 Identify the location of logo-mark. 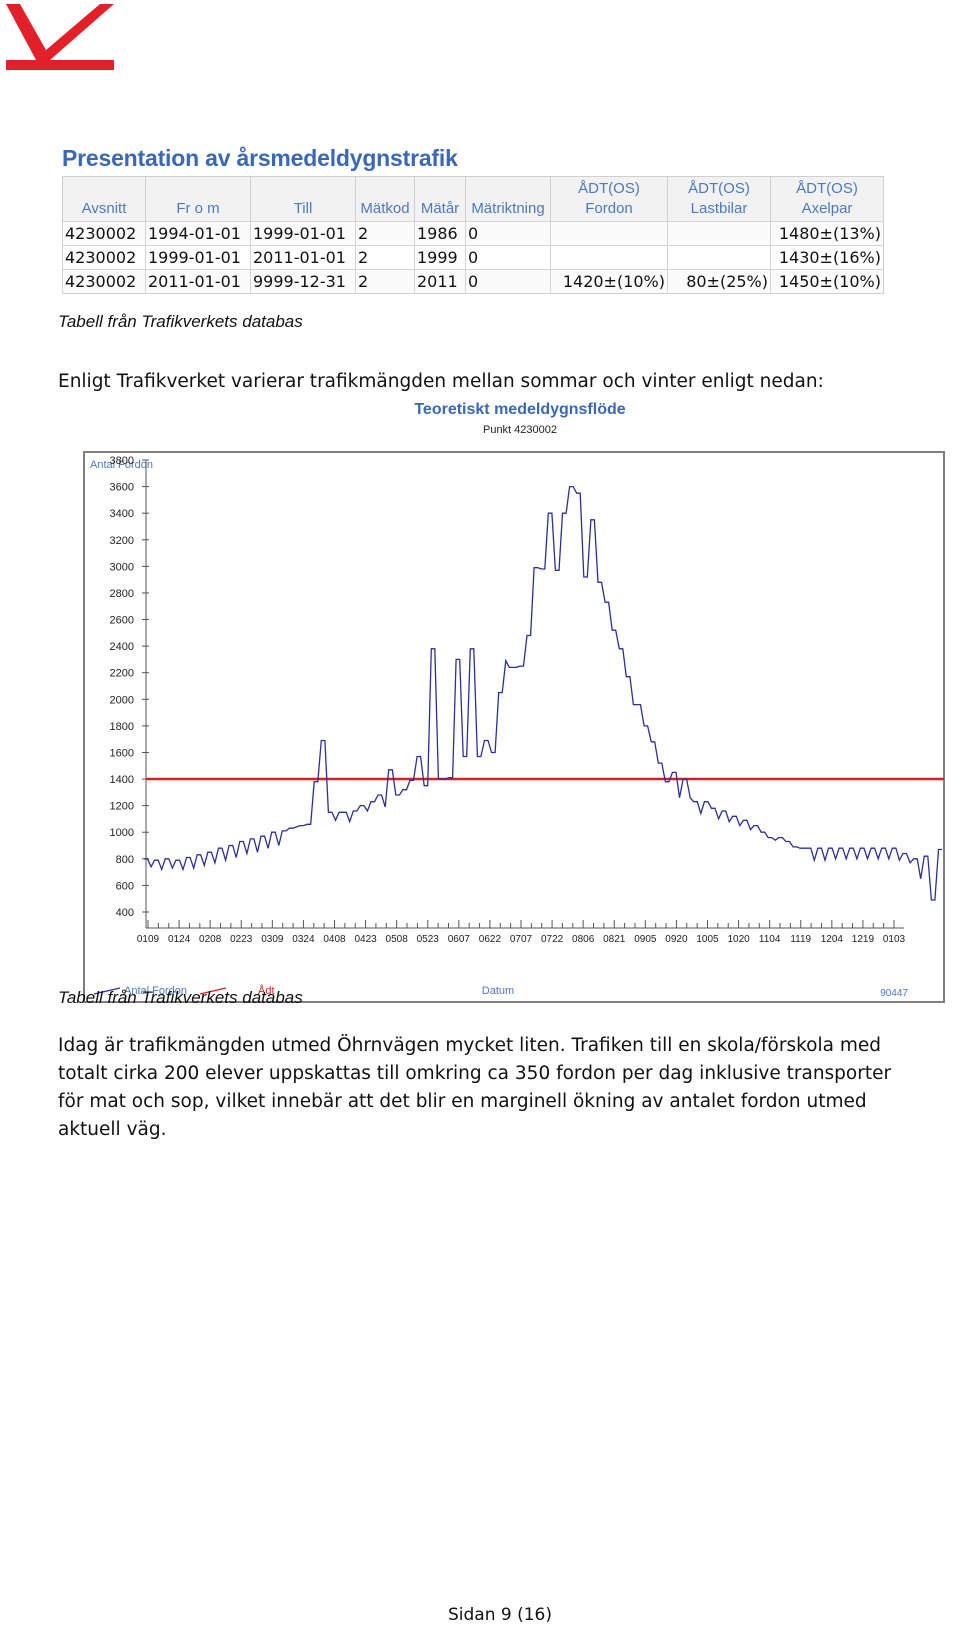
(60, 37).